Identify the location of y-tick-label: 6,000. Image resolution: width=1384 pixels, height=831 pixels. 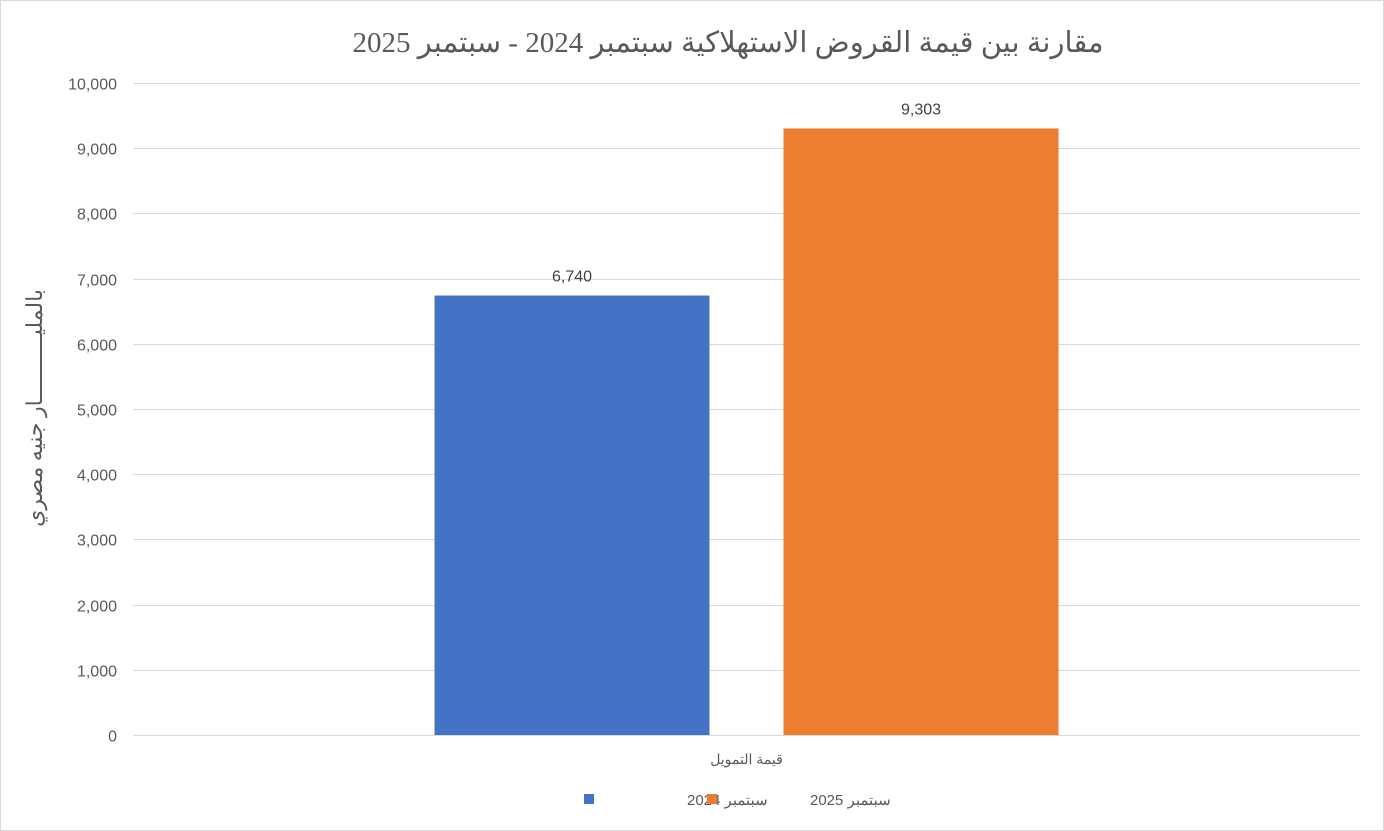
(97, 346).